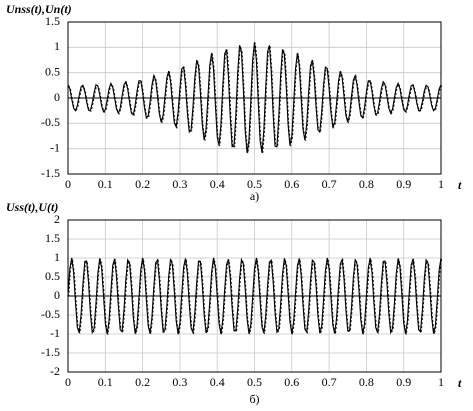 This screenshot has width=473, height=411. Describe the element at coordinates (57, 219) in the screenshot. I see `y-tick-label: 2` at that location.